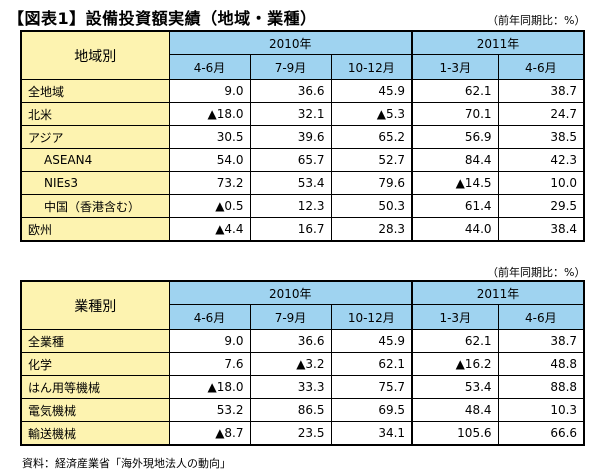  I want to click on table-row: 中国（香港含む） ▲0.5 12.3 50.3 61.4 29.5, so click(302, 206).